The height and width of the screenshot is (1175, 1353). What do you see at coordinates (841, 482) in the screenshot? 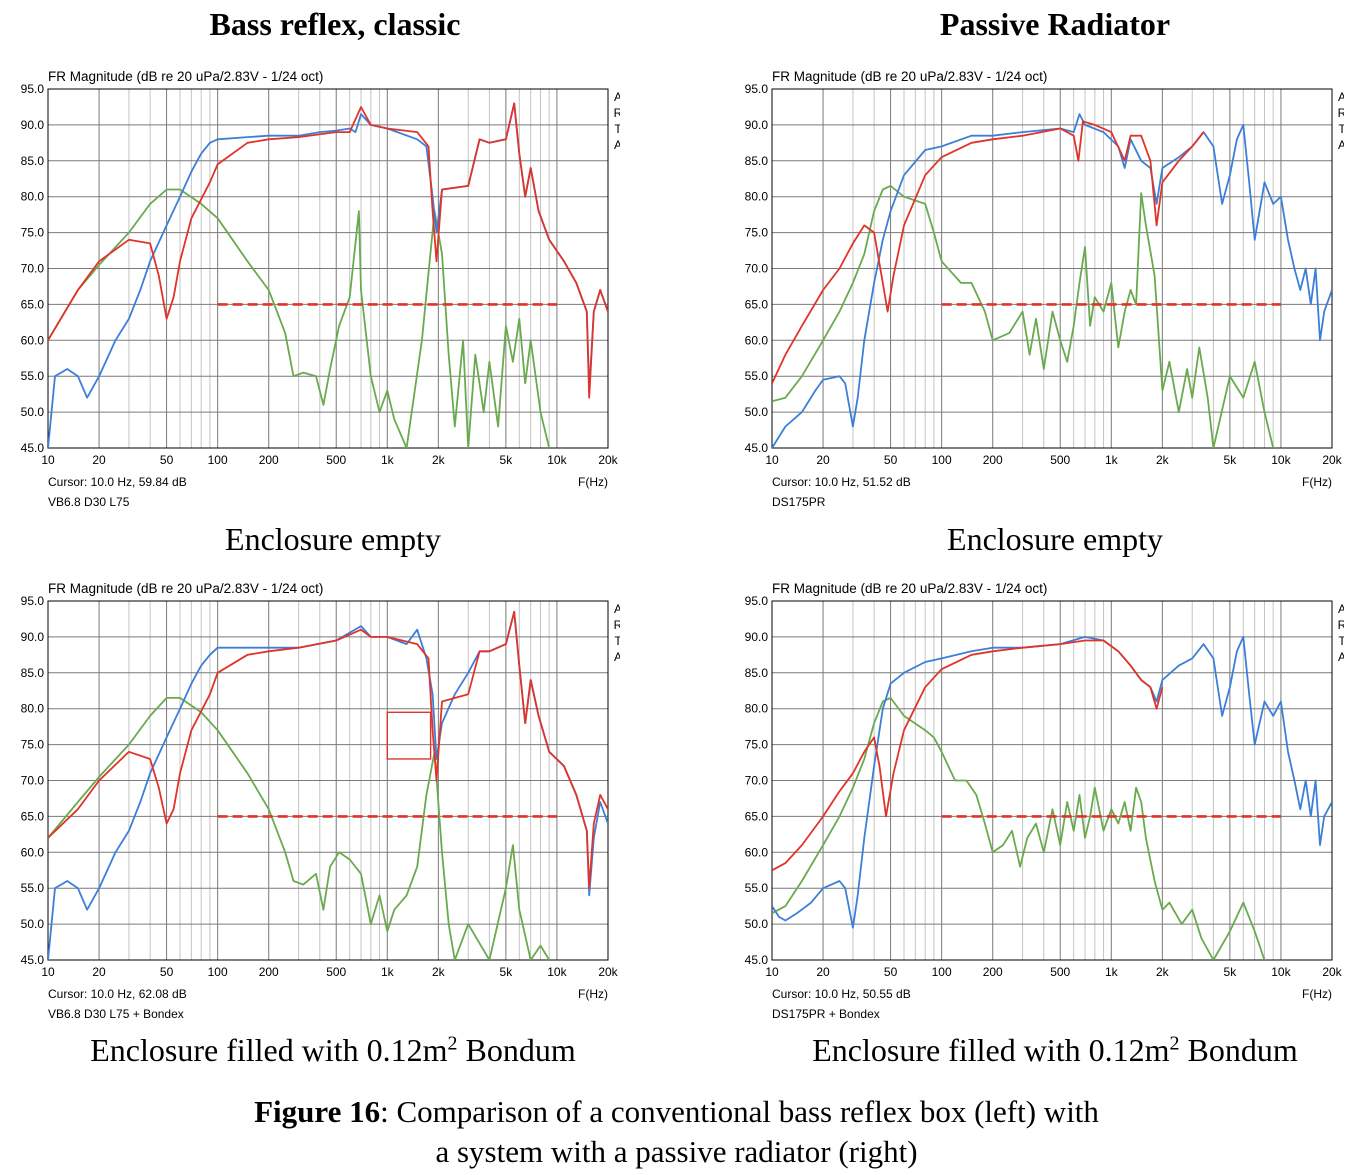
I see `cursor-readout: Cursor: 10.0 Hz, 51.52 dB` at bounding box center [841, 482].